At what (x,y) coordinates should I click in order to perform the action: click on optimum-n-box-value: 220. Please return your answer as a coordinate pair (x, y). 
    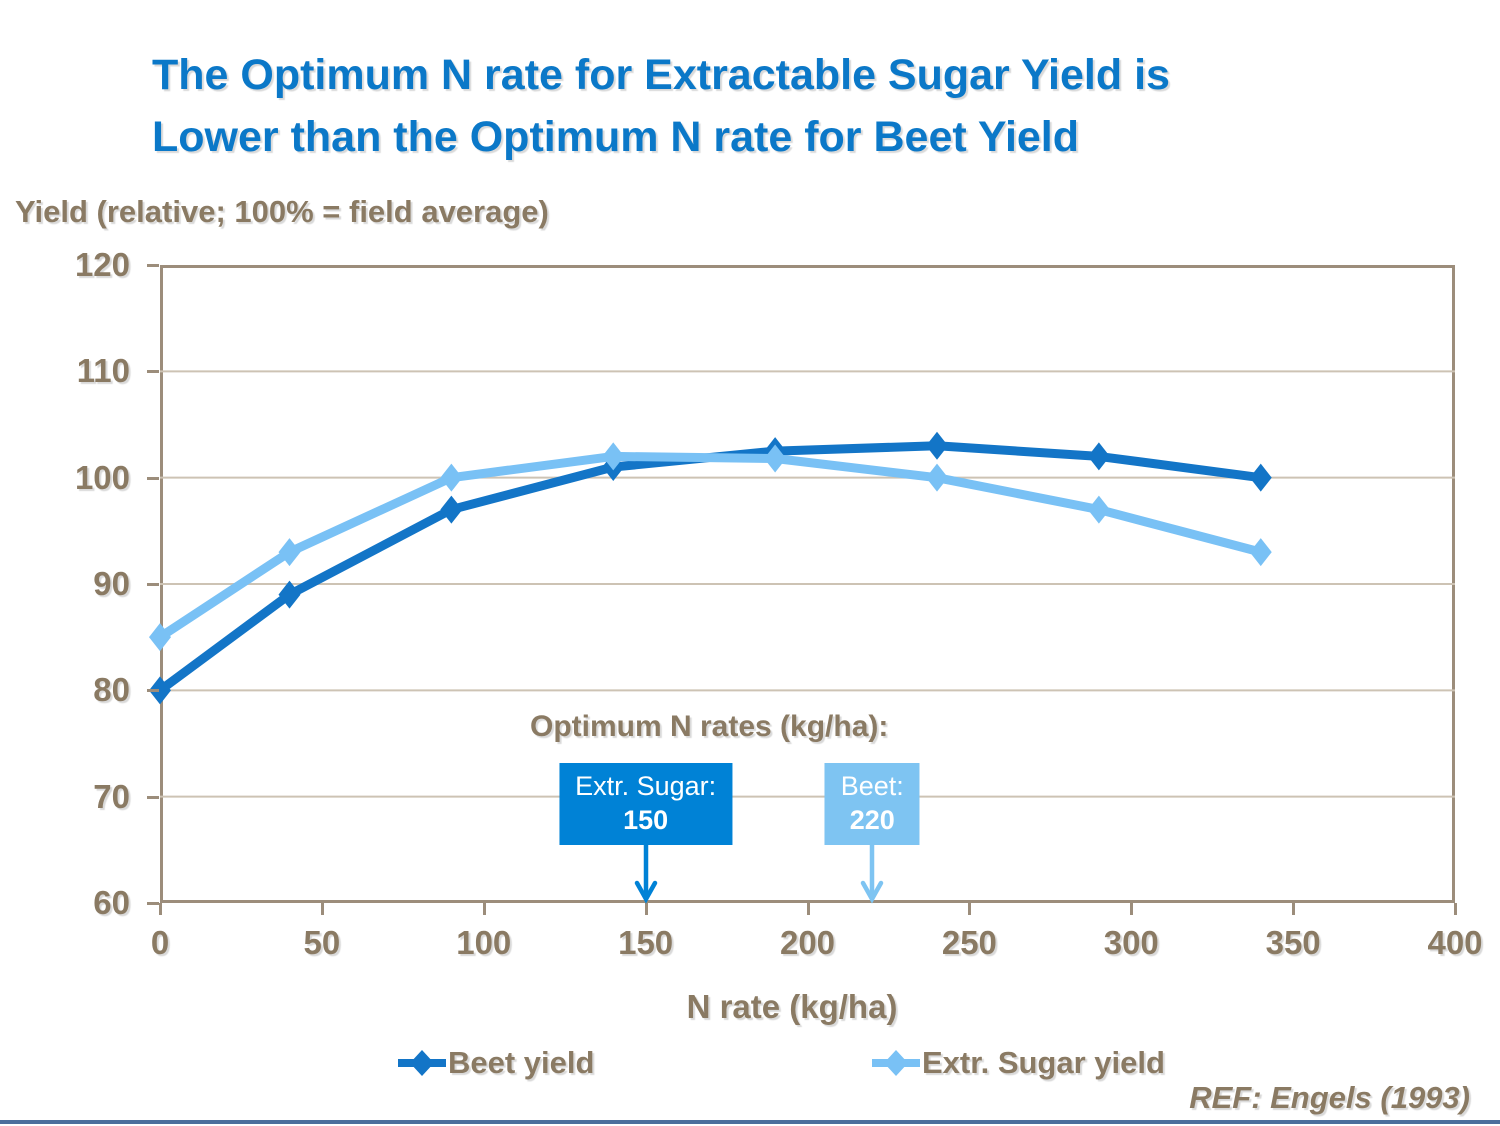
    Looking at the image, I should click on (872, 820).